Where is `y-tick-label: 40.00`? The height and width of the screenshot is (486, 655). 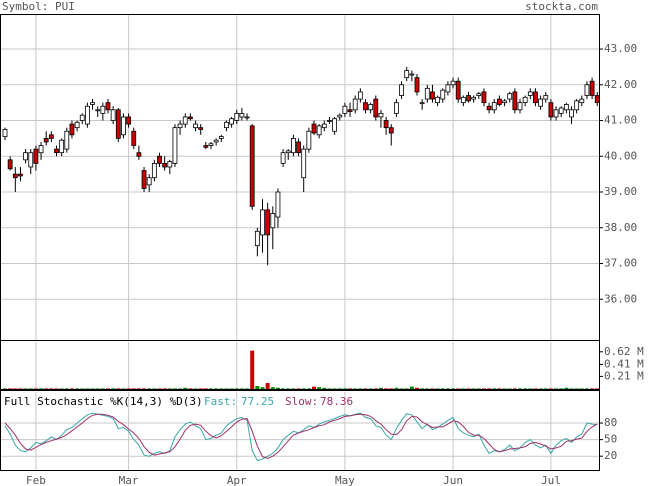 y-tick-label: 40.00 is located at coordinates (620, 155).